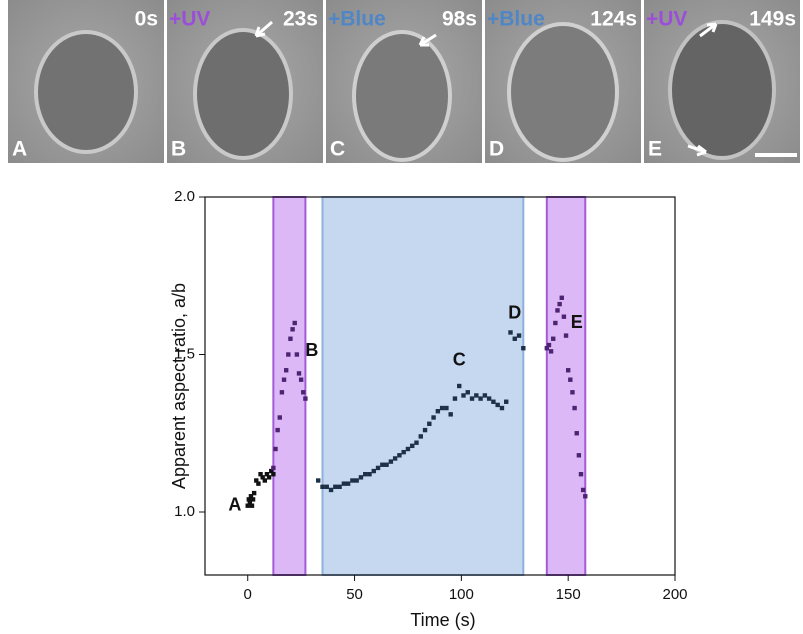  Describe the element at coordinates (568, 594) in the screenshot. I see `x-tick-label: 150` at that location.